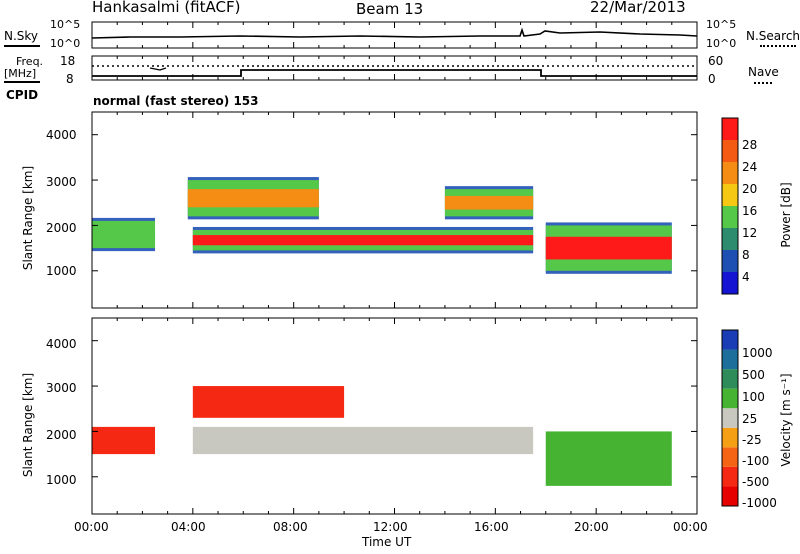 The width and height of the screenshot is (800, 554). What do you see at coordinates (30, 61) in the screenshot?
I see `freq-label-1: Freq.` at bounding box center [30, 61].